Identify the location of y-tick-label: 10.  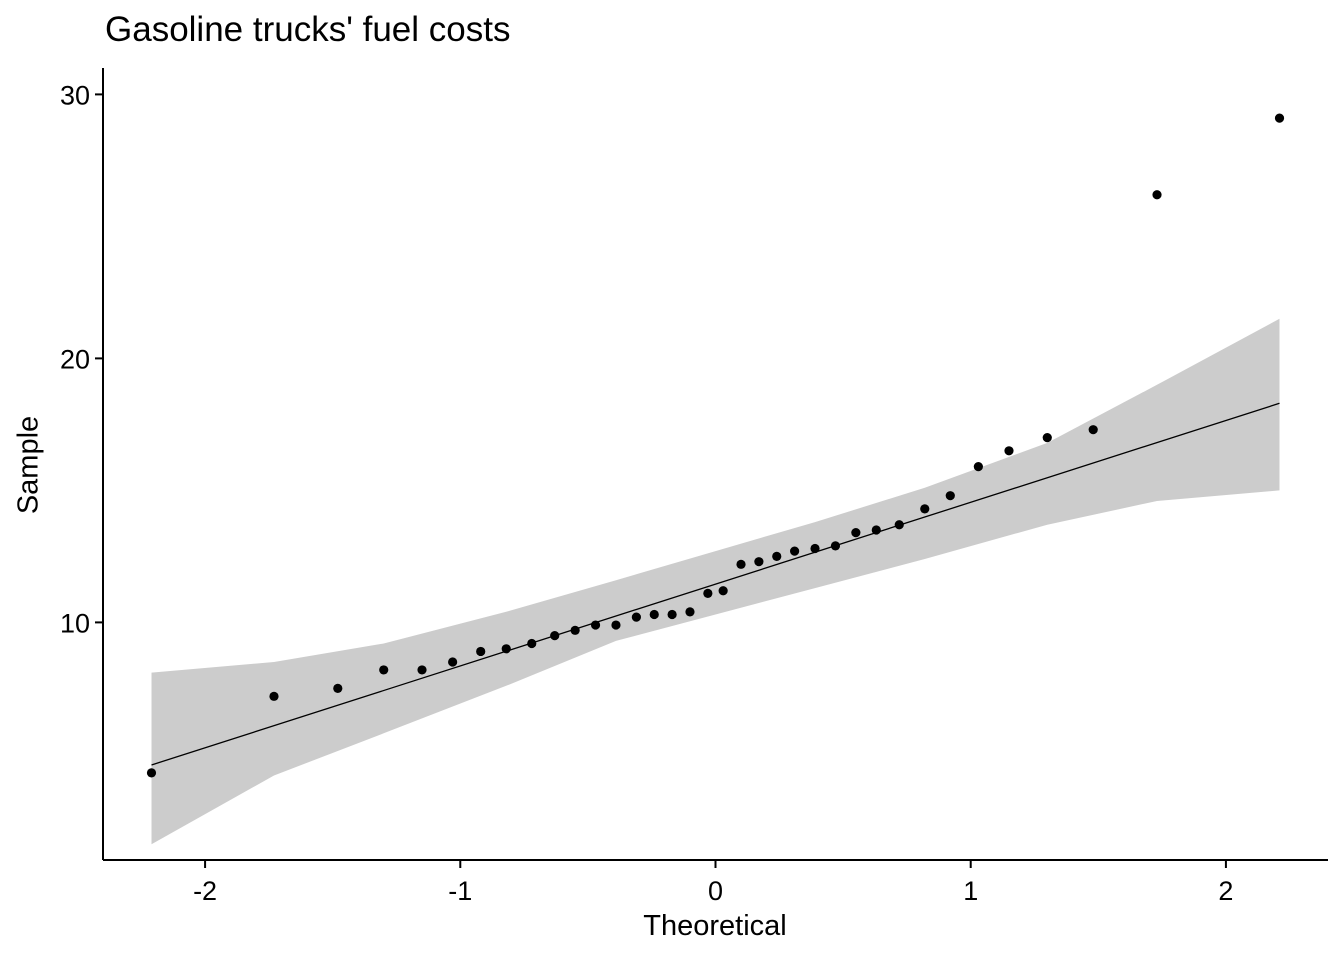
(75, 623).